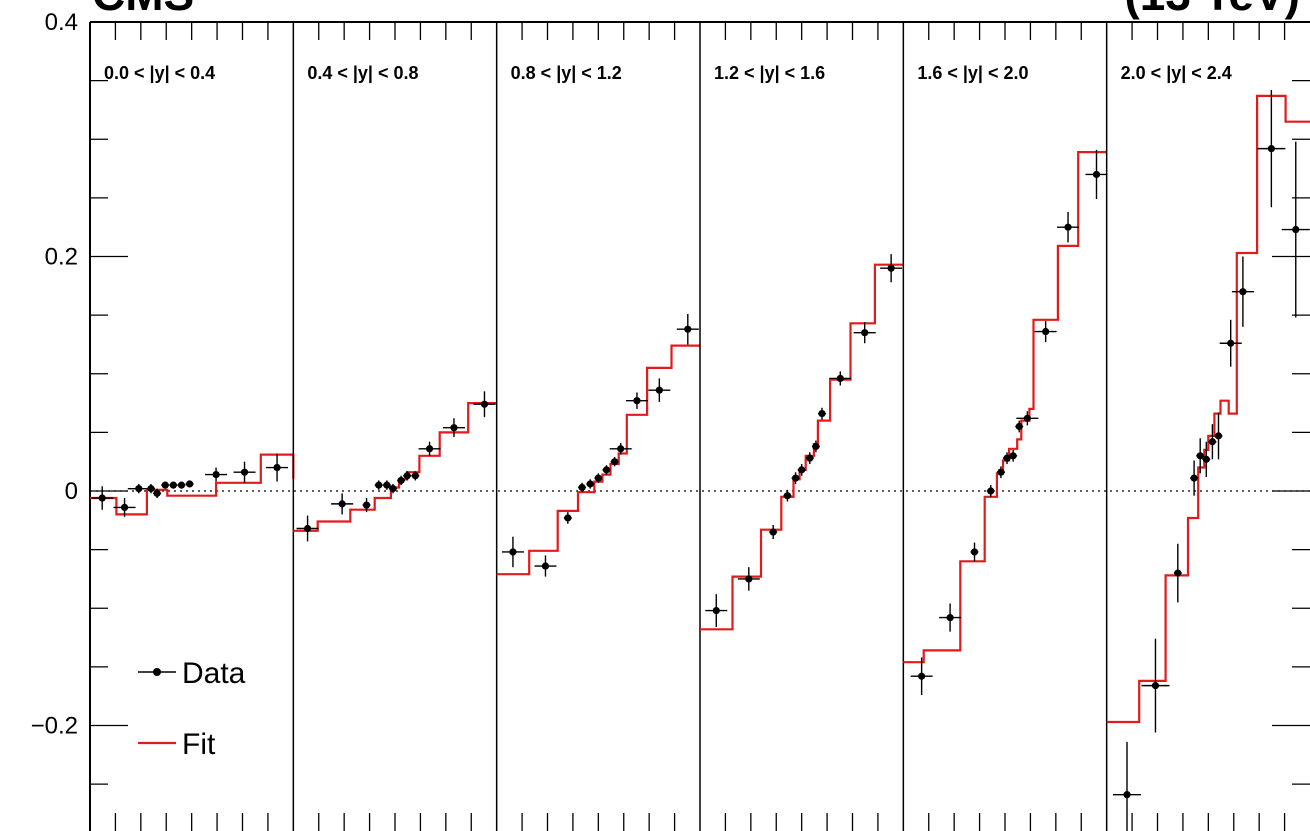 This screenshot has height=831, width=1310. What do you see at coordinates (192, 709) in the screenshot?
I see `legend: Data Fit` at bounding box center [192, 709].